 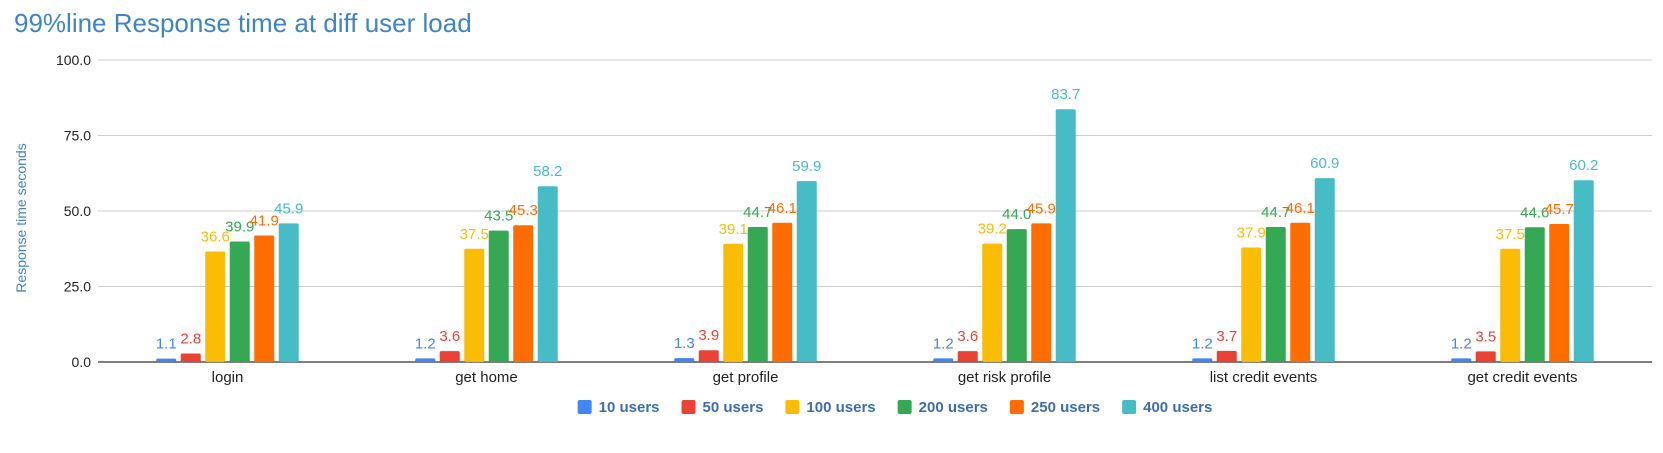 What do you see at coordinates (992, 229) in the screenshot?
I see `data-label: 39.2` at bounding box center [992, 229].